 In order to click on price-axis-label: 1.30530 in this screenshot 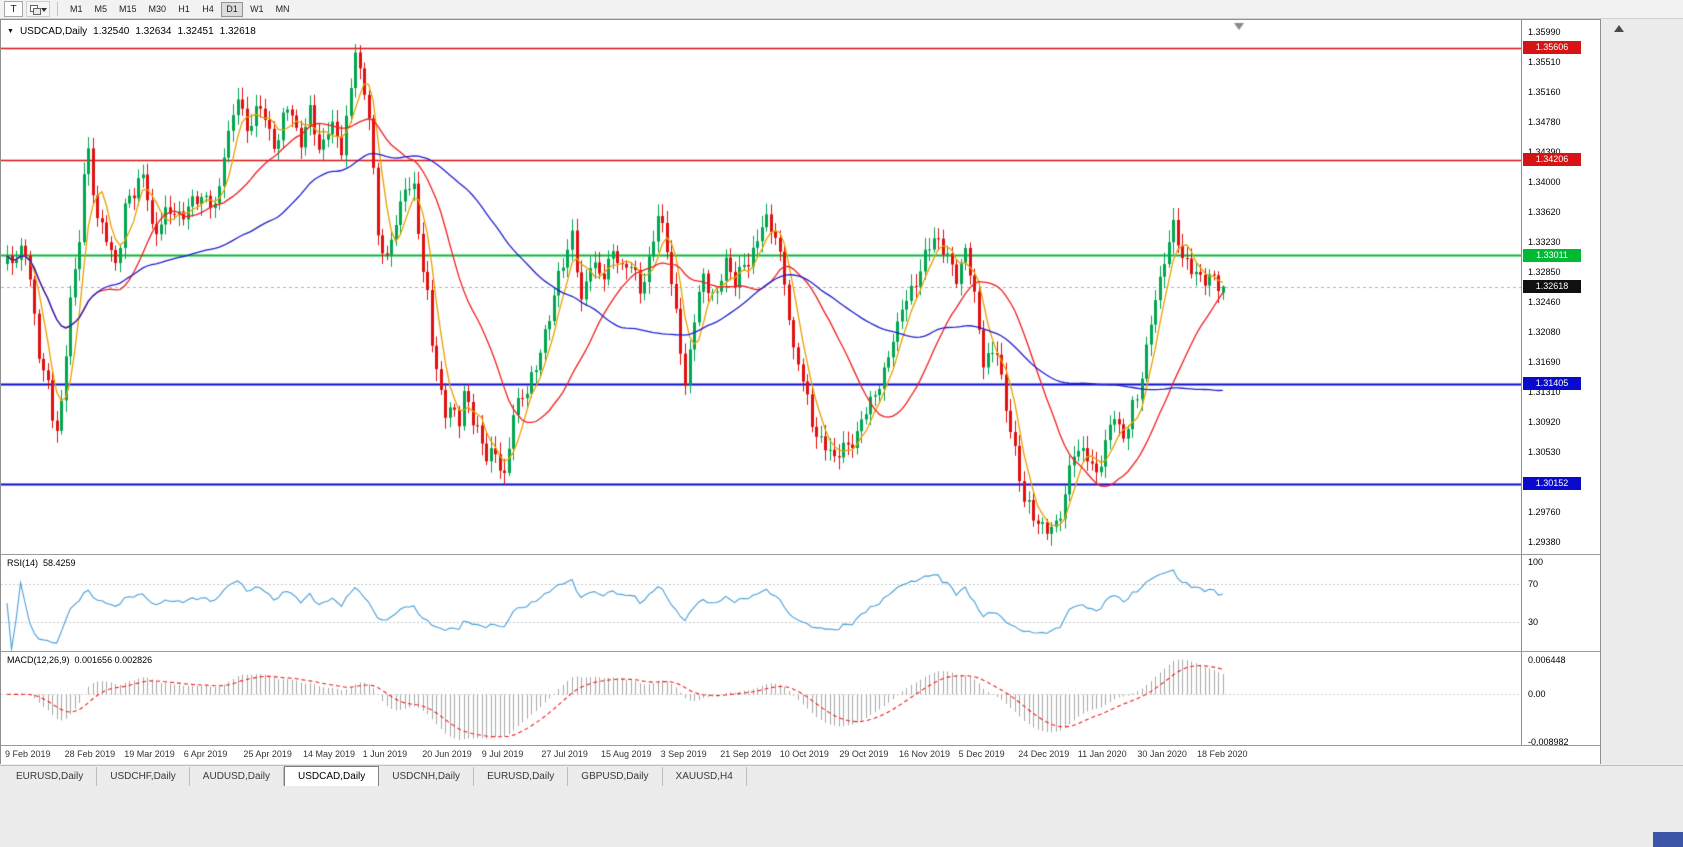, I will do `click(1544, 452)`.